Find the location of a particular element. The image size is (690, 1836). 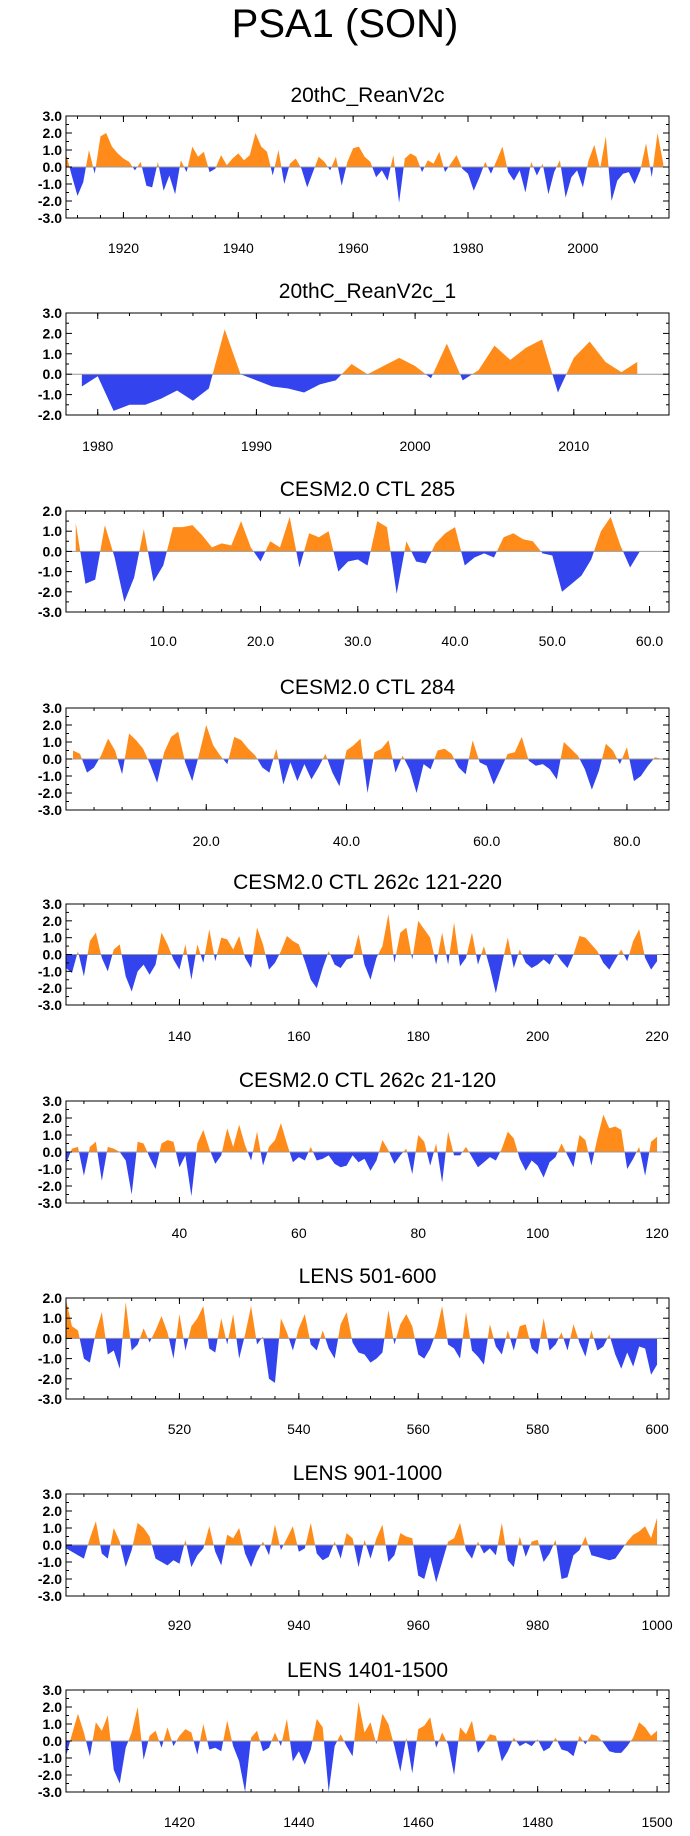

chart-title: LENS 1401-1500 is located at coordinates (367, 1670).